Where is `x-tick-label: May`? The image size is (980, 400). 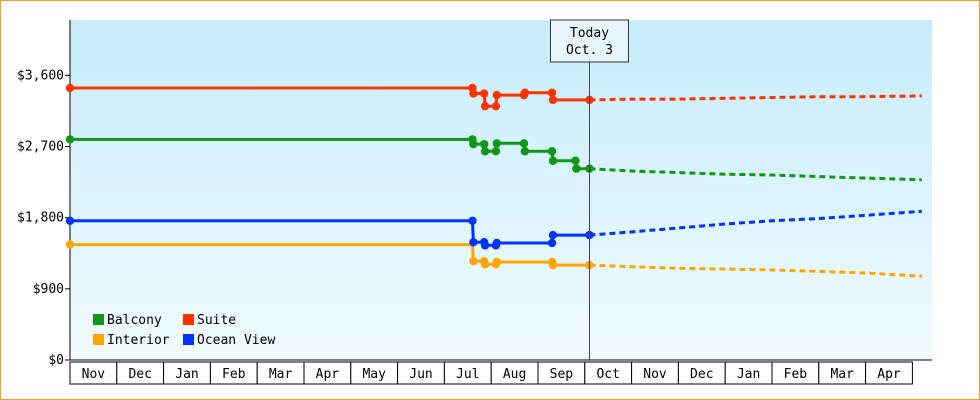
x-tick-label: May is located at coordinates (374, 374).